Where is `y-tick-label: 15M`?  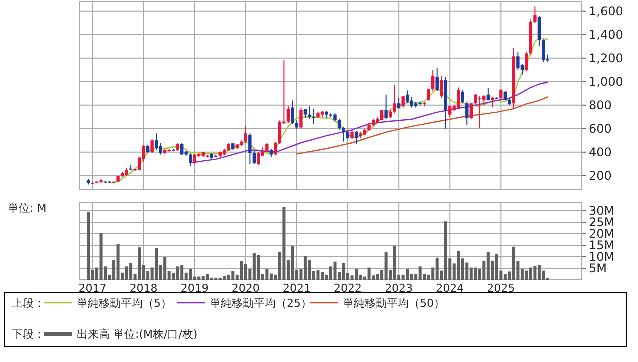
y-tick-label: 15M is located at coordinates (602, 245).